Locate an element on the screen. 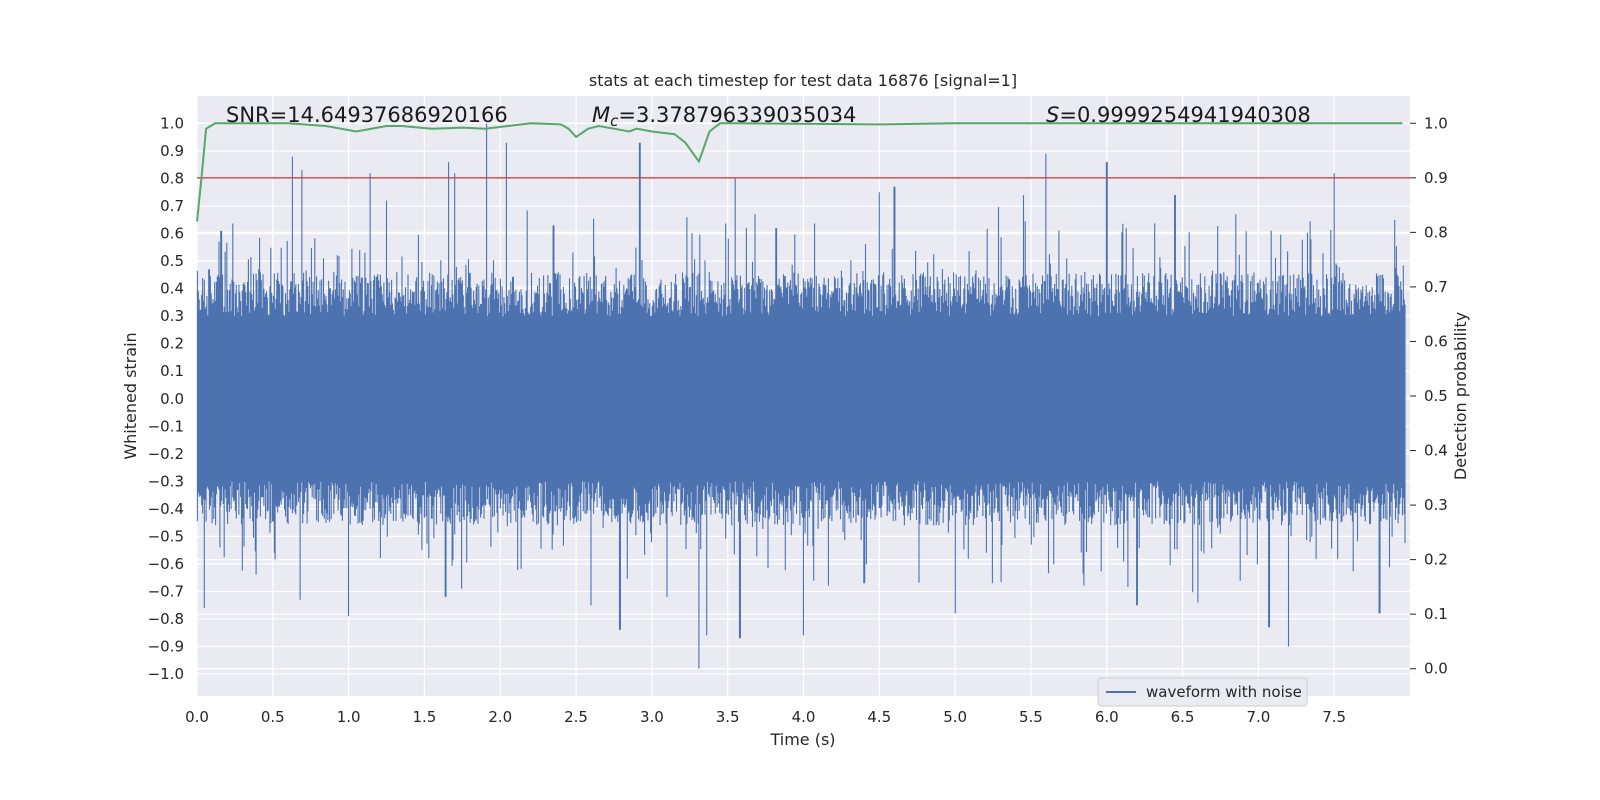  y2-tick-label: 0.1 is located at coordinates (1436, 614).